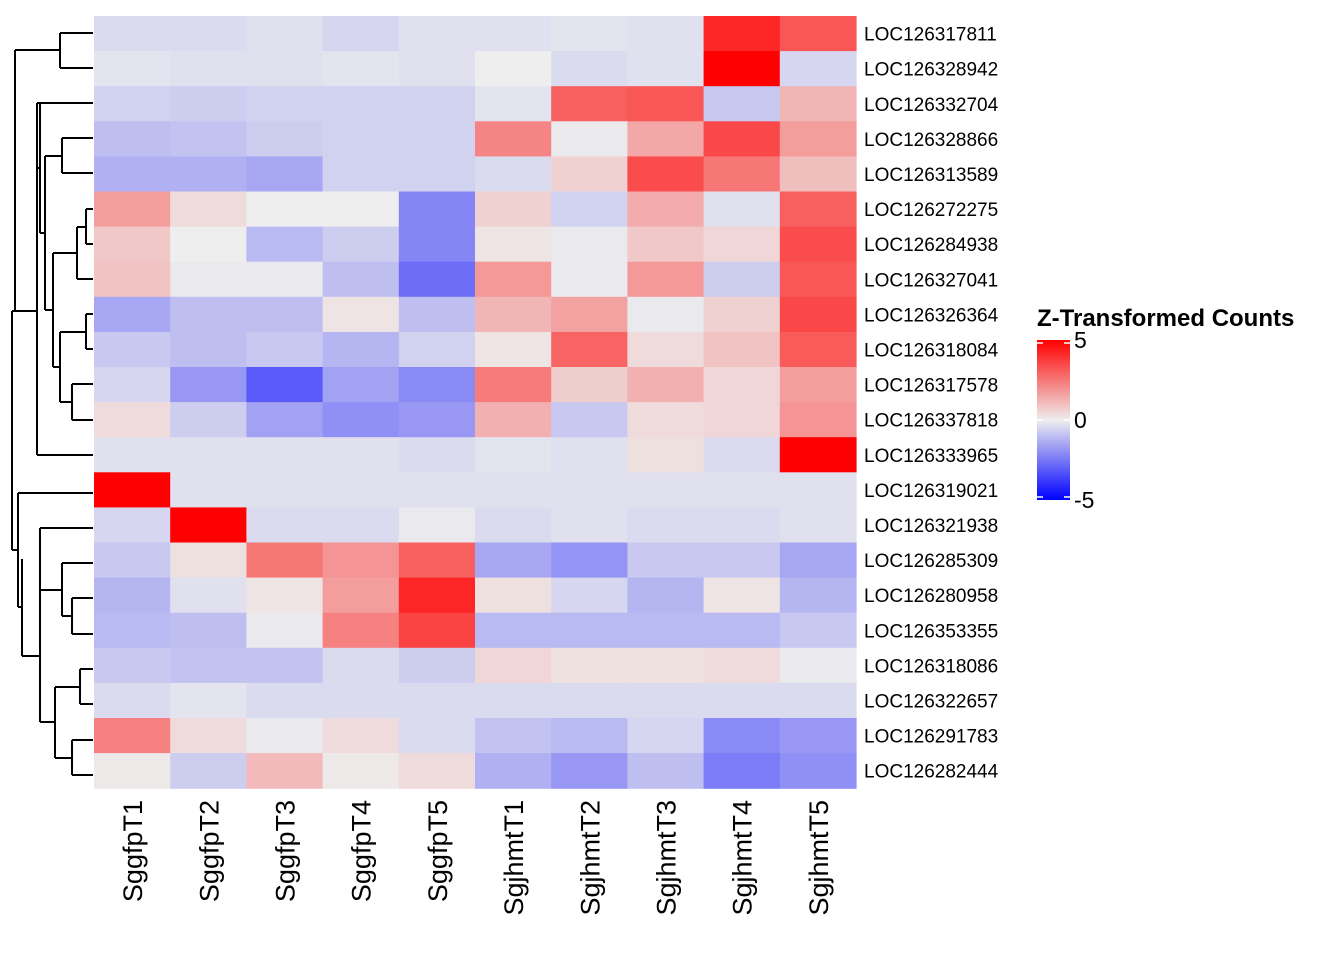  Describe the element at coordinates (931, 175) in the screenshot. I see `row-label: LOC126313589` at that location.